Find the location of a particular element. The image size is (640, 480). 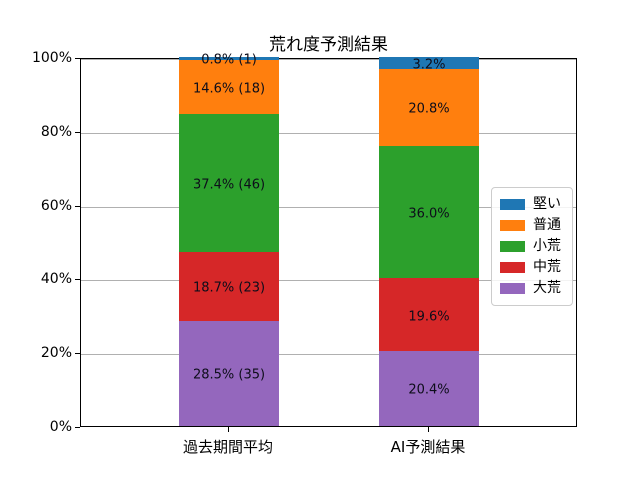

bar-label-小荒-AI予測結果: 36.0% is located at coordinates (429, 214).